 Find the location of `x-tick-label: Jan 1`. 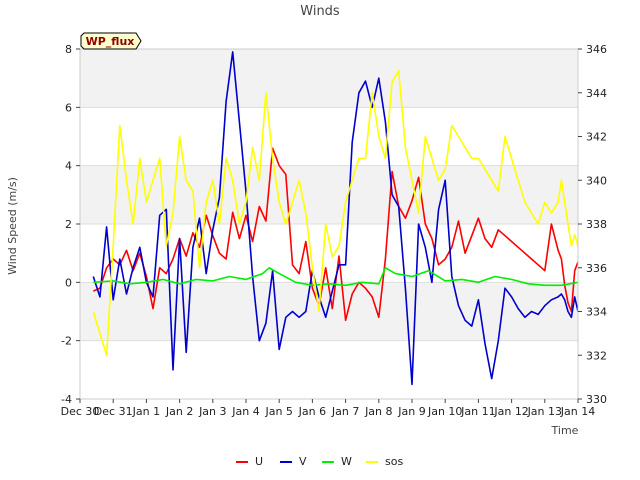

x-tick-label: Jan 1 is located at coordinates (146, 411).